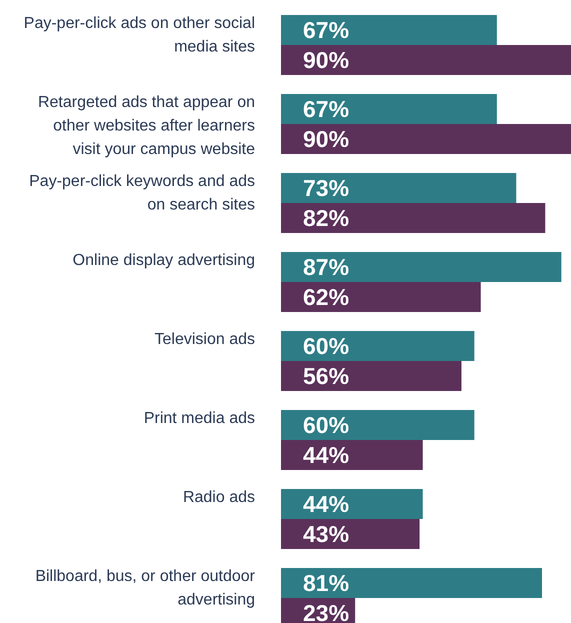 This screenshot has height=623, width=571. Describe the element at coordinates (326, 297) in the screenshot. I see `data-label: 62%` at that location.